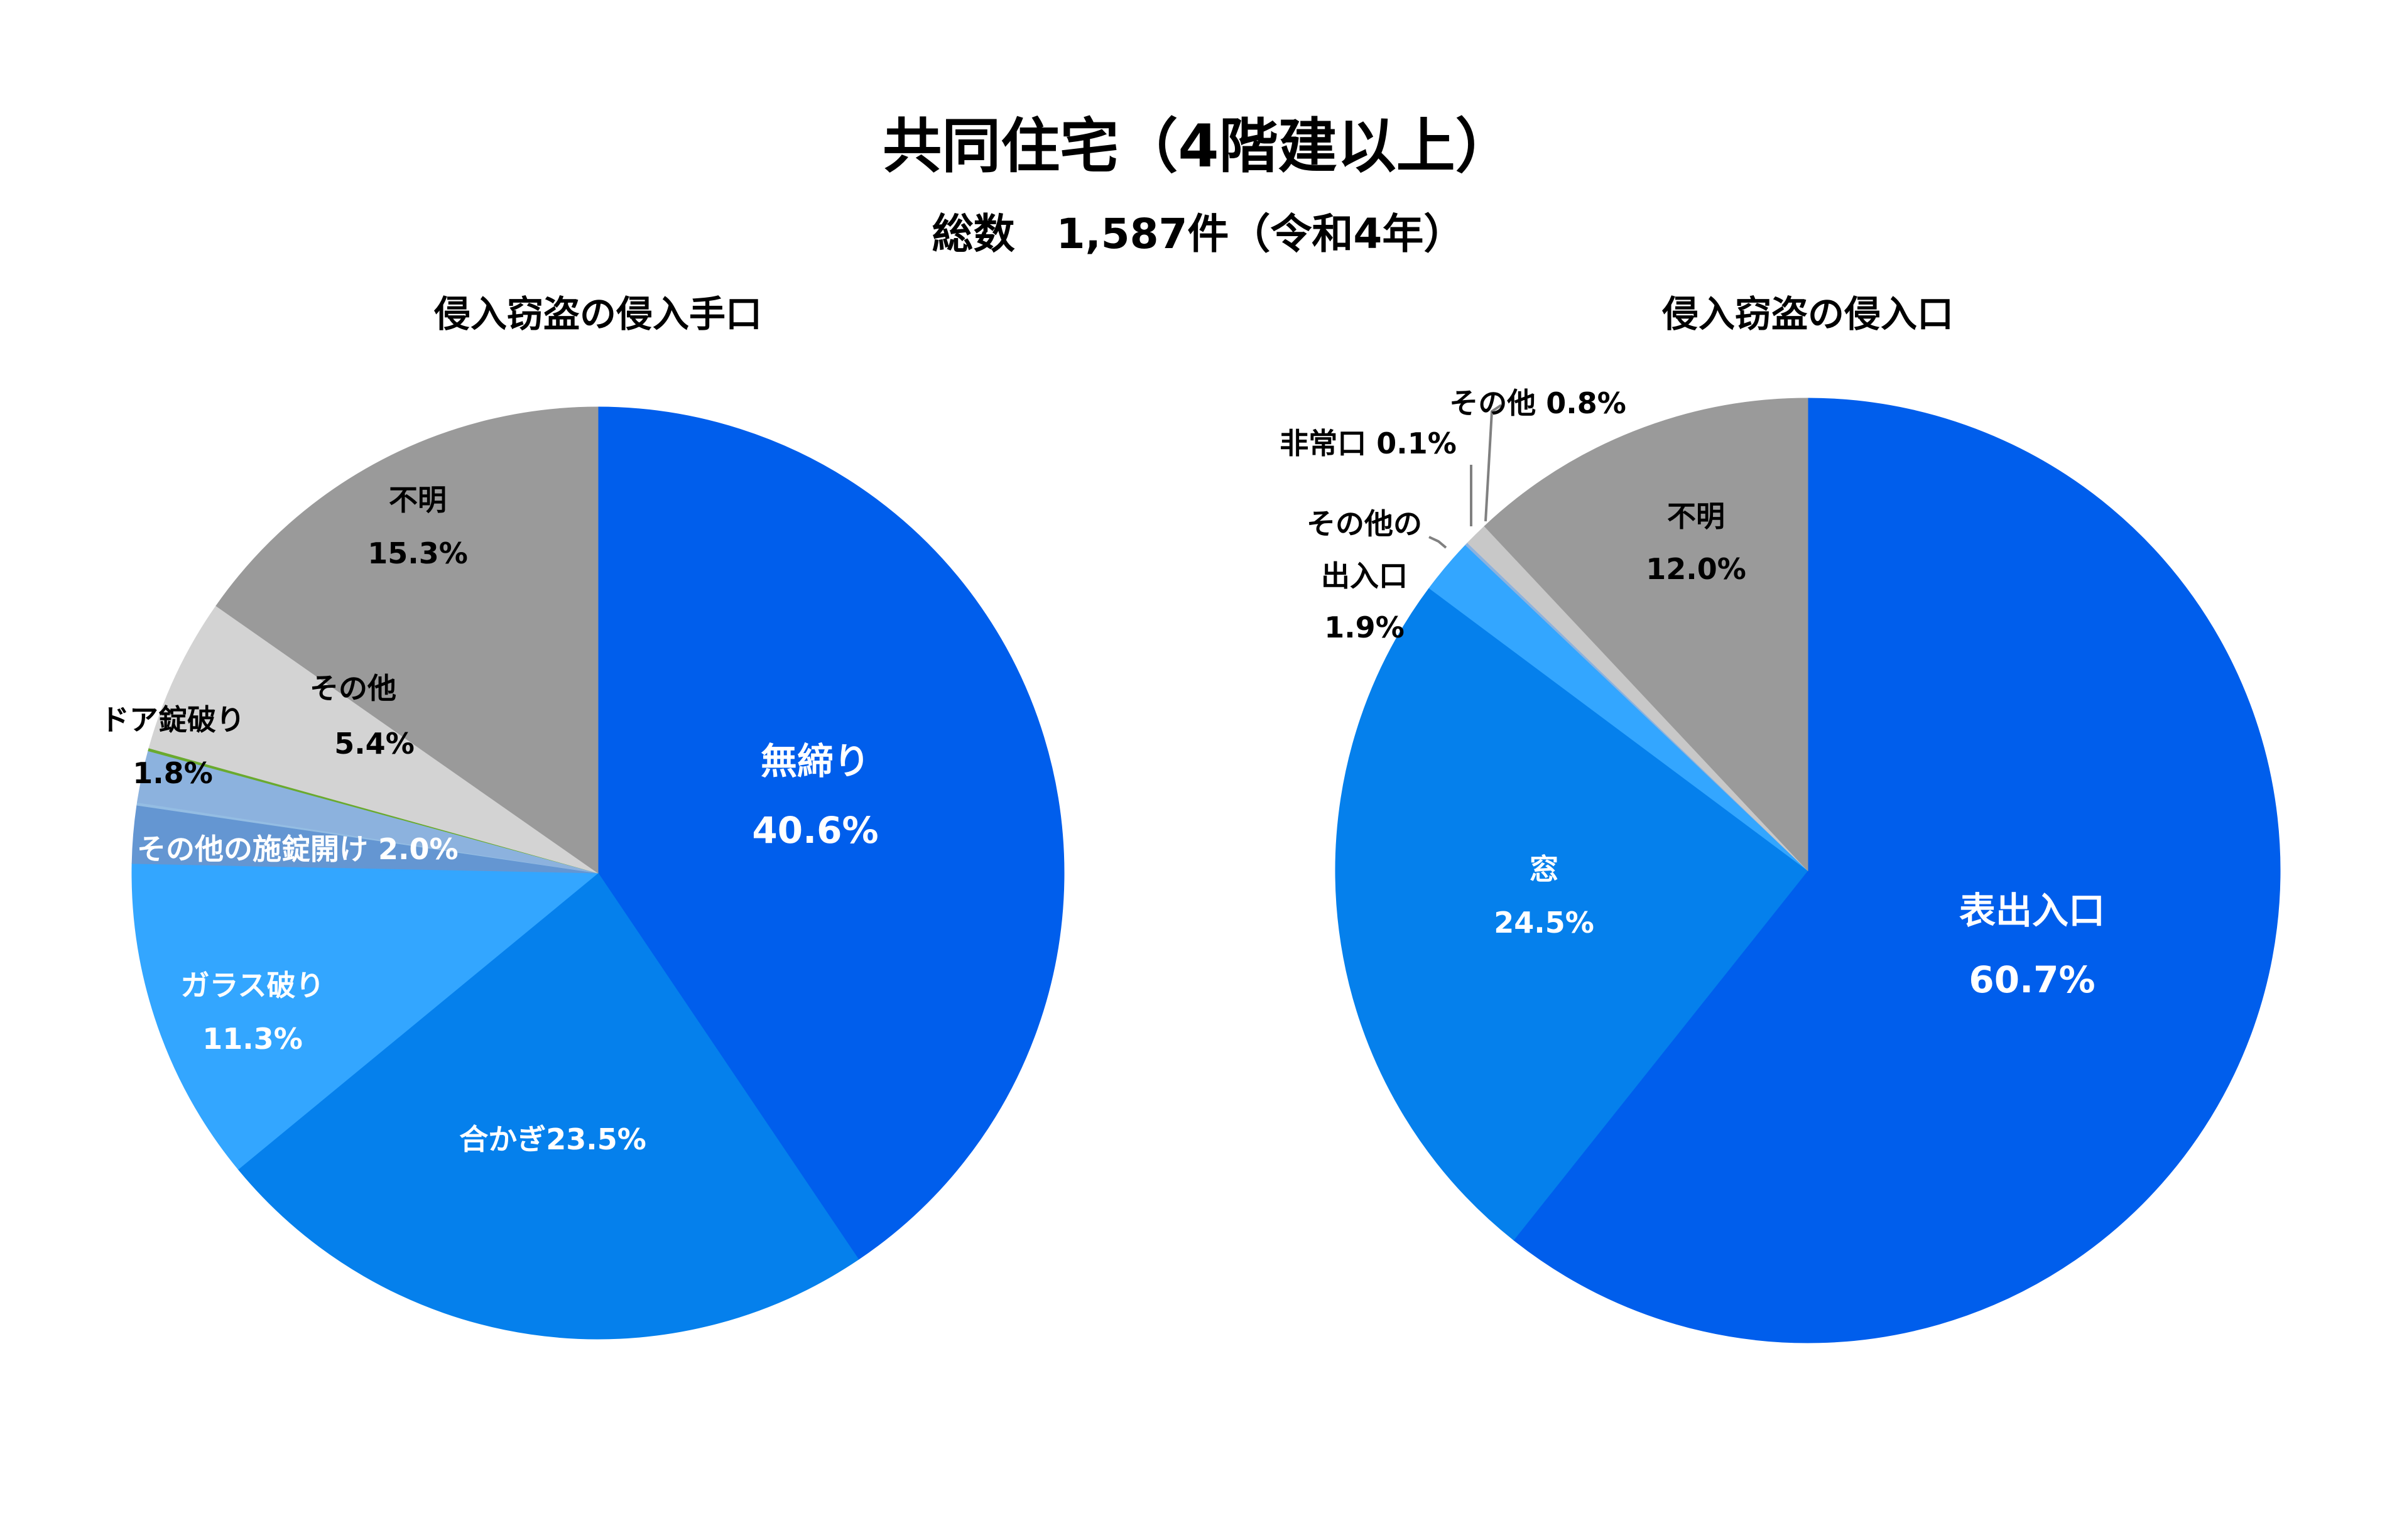 The height and width of the screenshot is (1540, 2397). I want to click on label-right-unknown: 不明, so click(1696, 516).